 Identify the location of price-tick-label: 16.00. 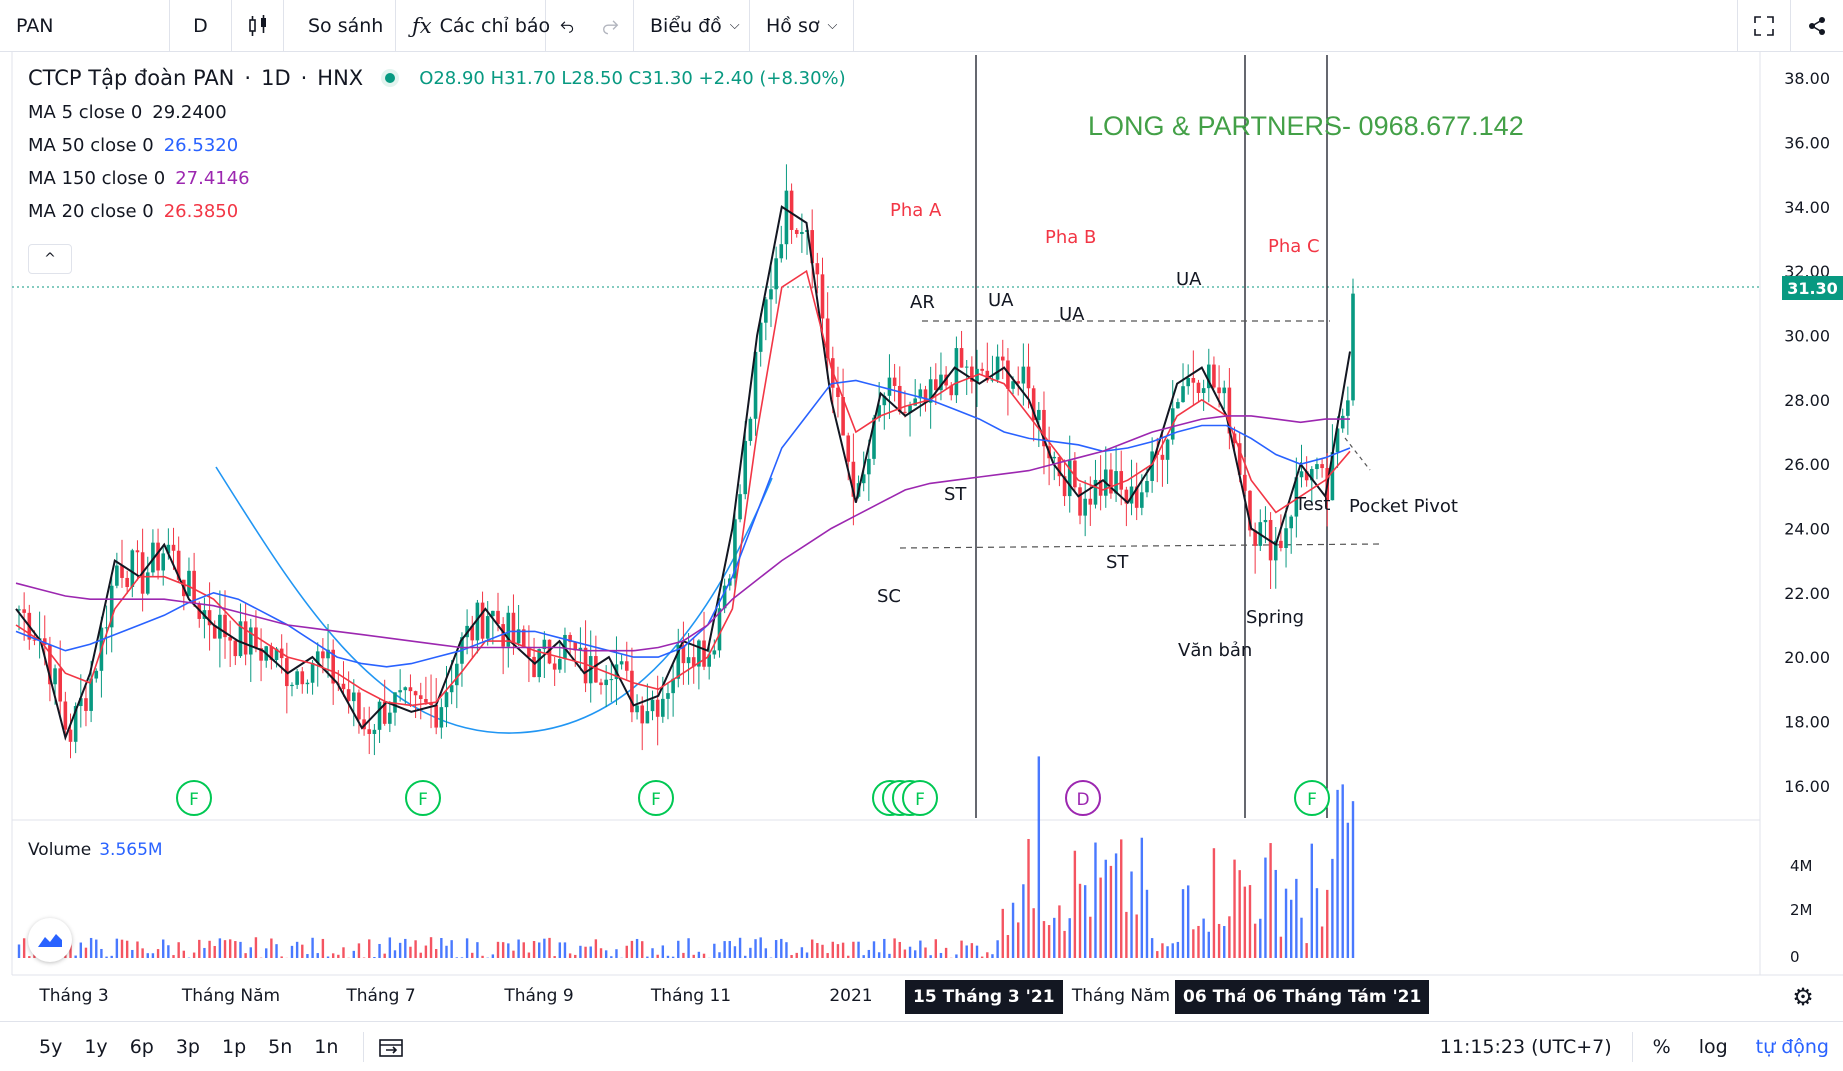
(1807, 786).